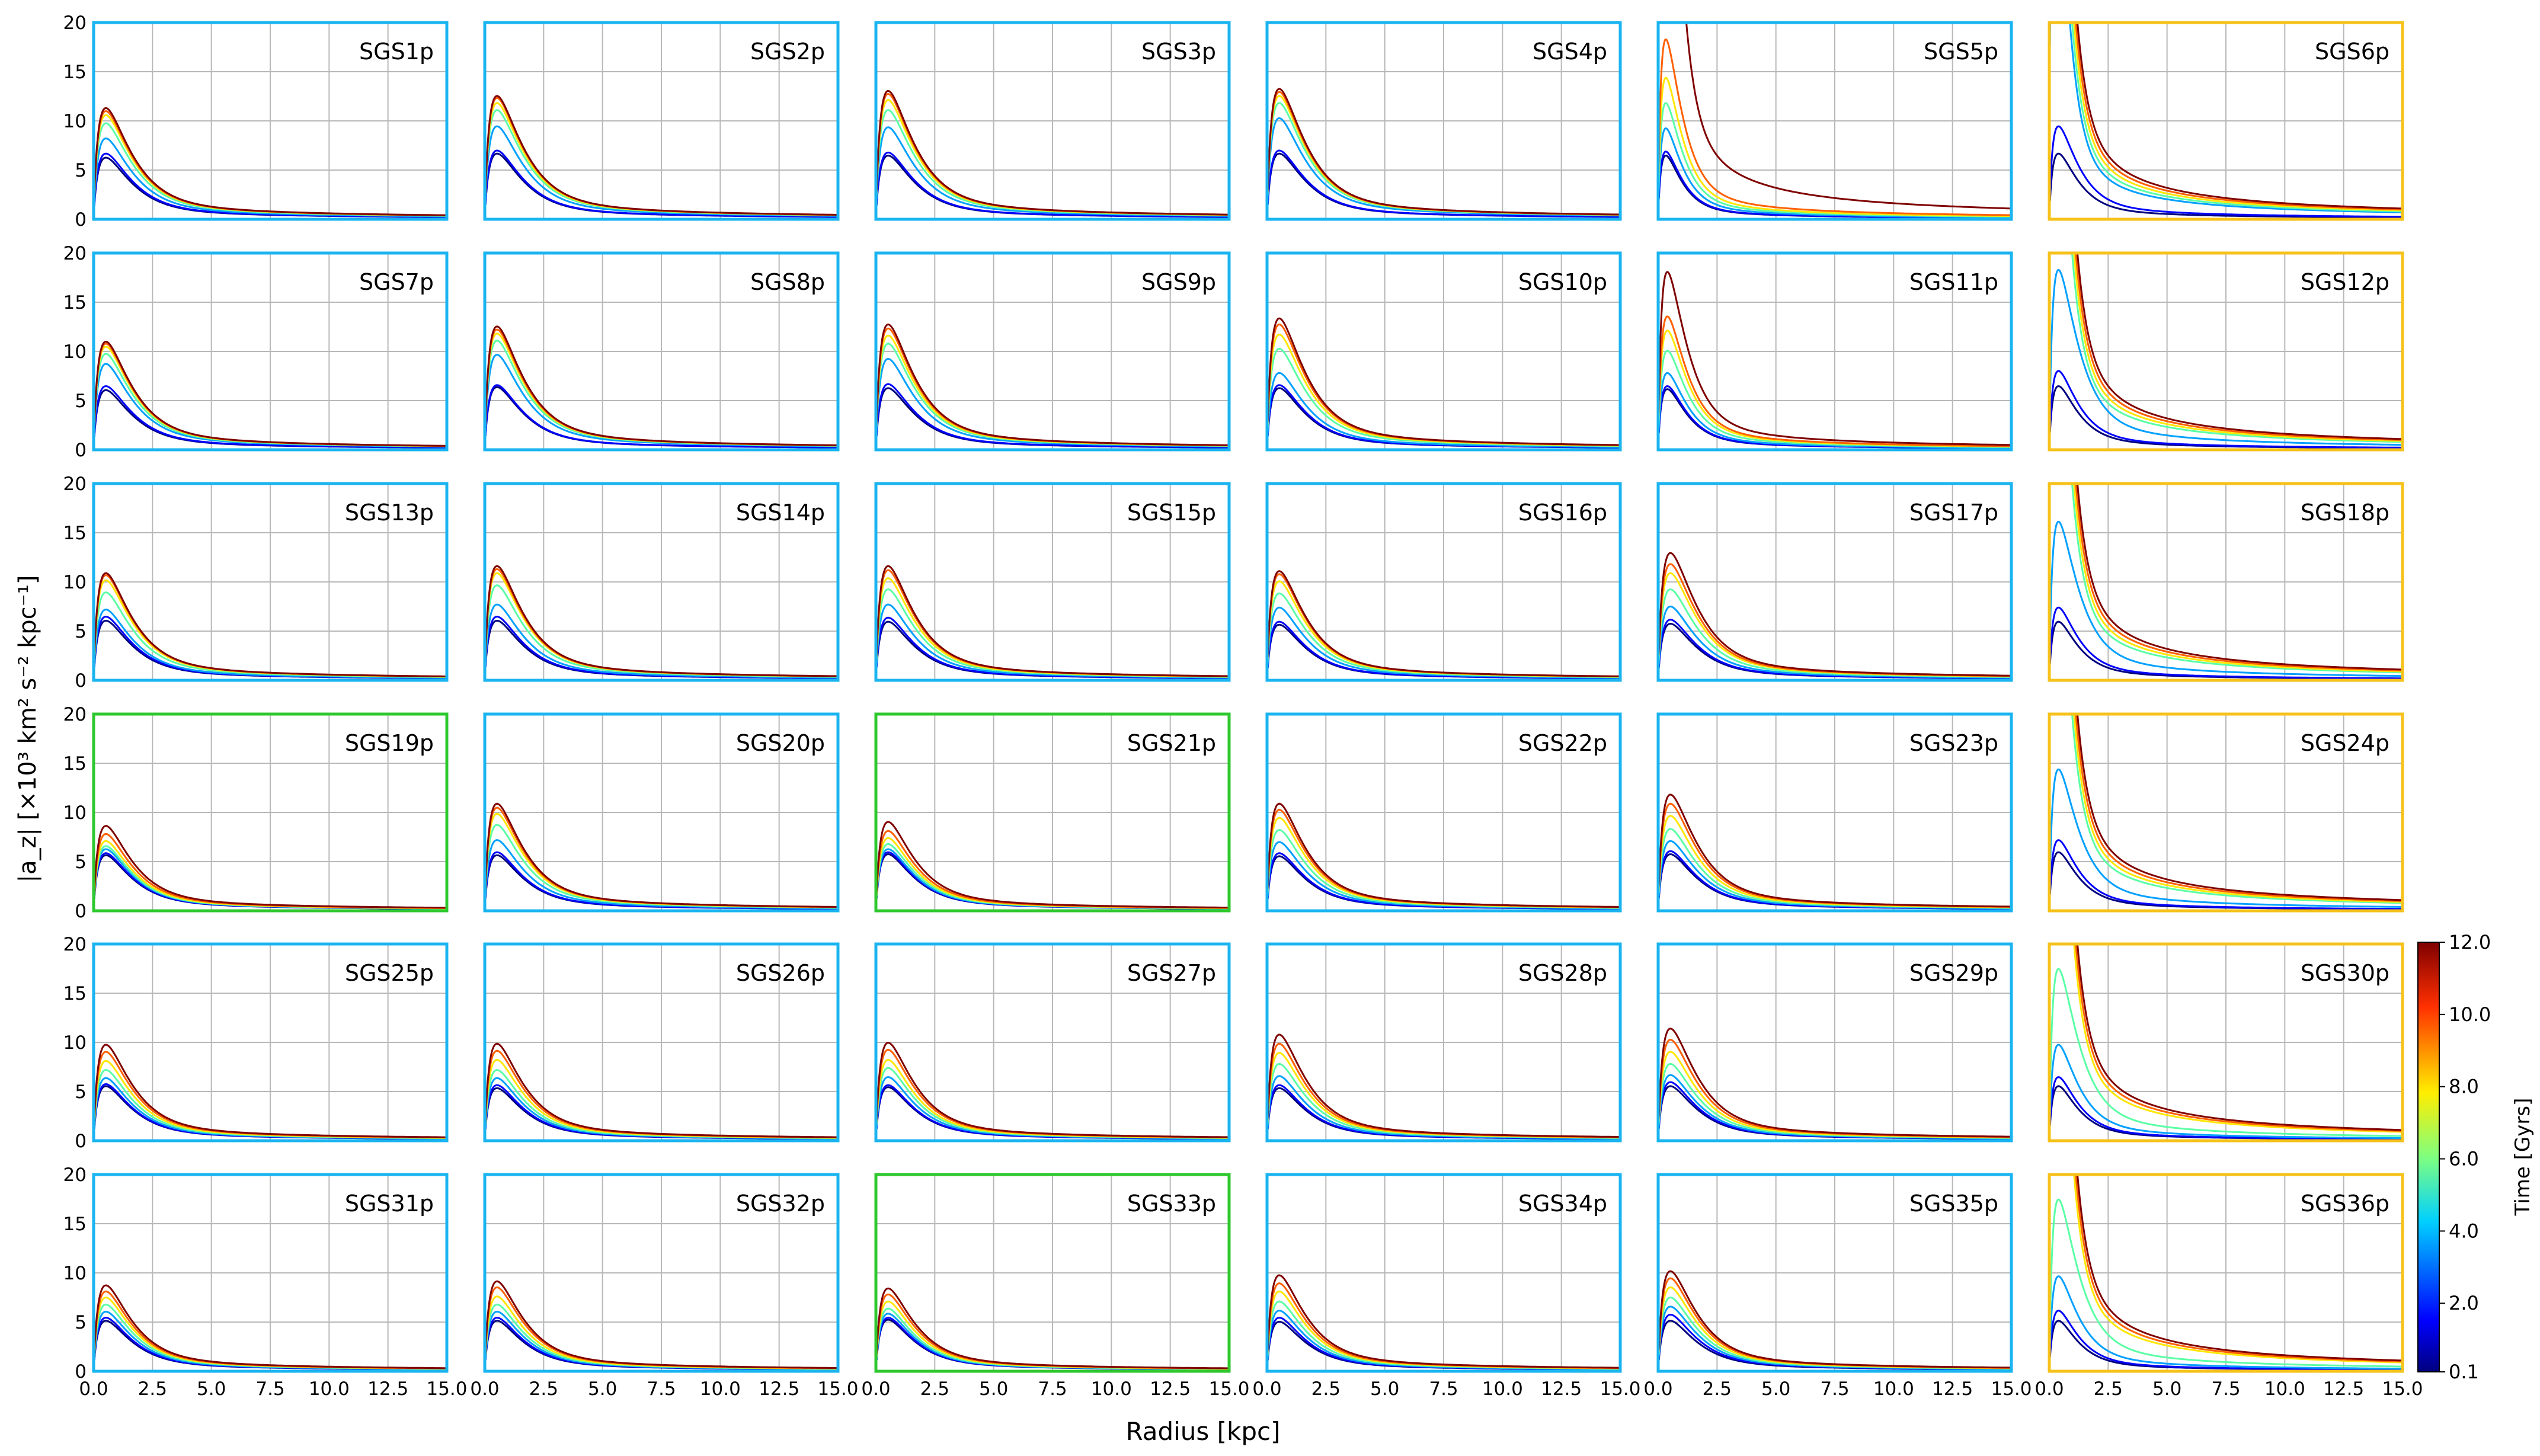 This screenshot has height=1456, width=2540. What do you see at coordinates (1443, 582) in the screenshot?
I see `panel-sgs16p: SGS16p` at bounding box center [1443, 582].